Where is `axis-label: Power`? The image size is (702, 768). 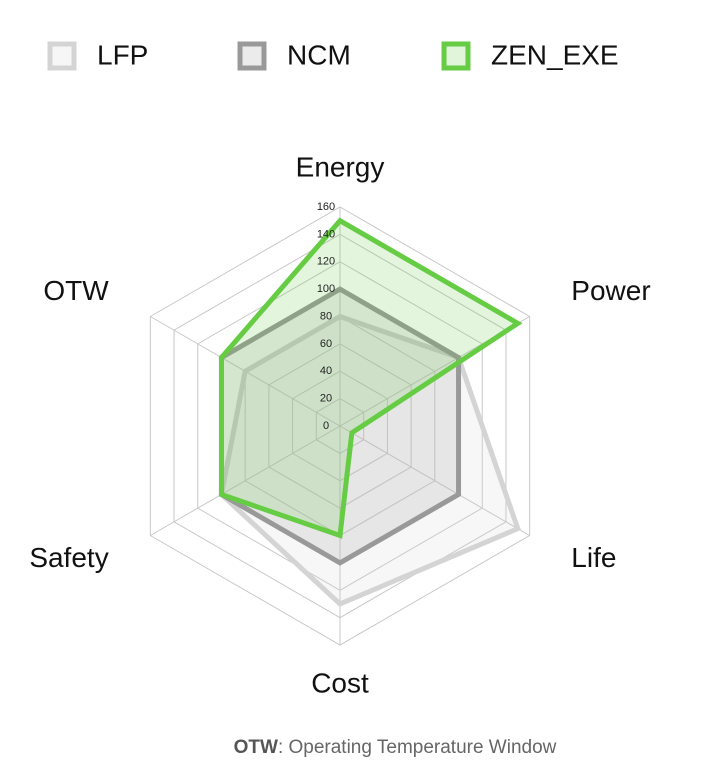
axis-label: Power is located at coordinates (610, 290).